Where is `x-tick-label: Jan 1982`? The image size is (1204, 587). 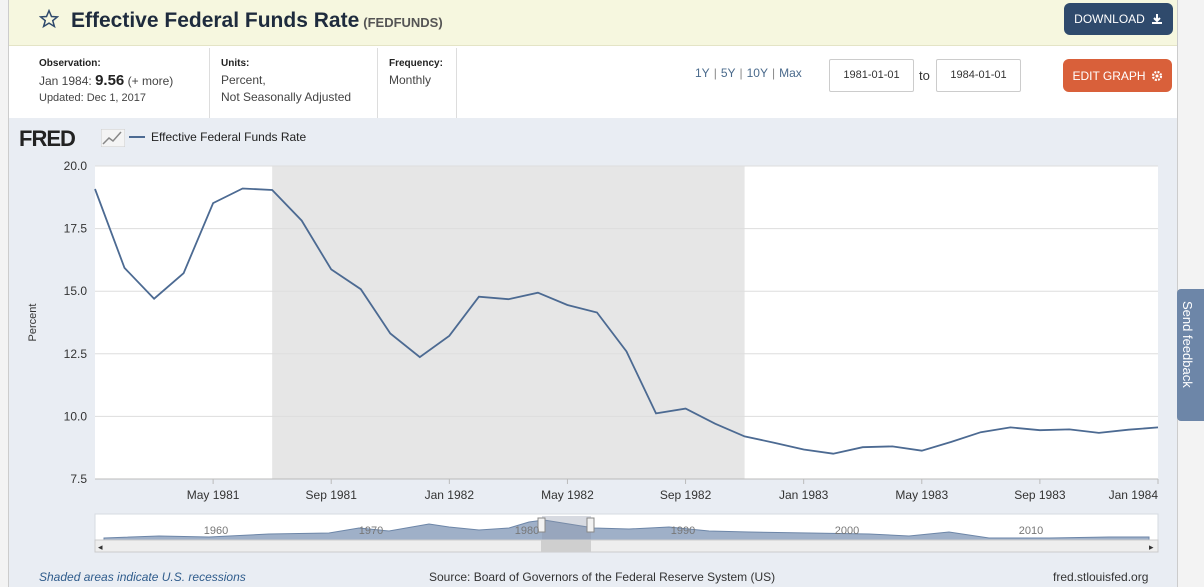 x-tick-label: Jan 1982 is located at coordinates (450, 495).